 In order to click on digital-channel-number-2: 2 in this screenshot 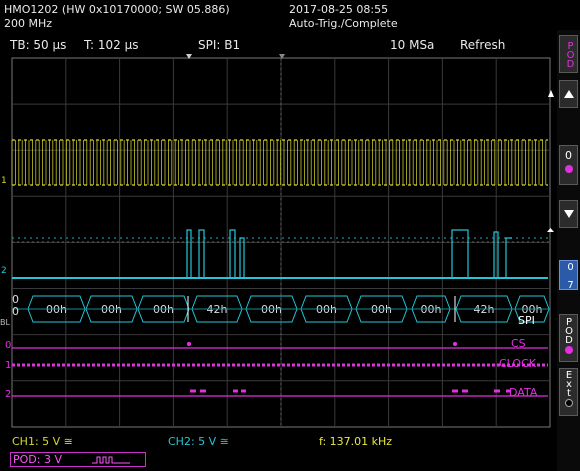, I will do `click(8, 394)`.